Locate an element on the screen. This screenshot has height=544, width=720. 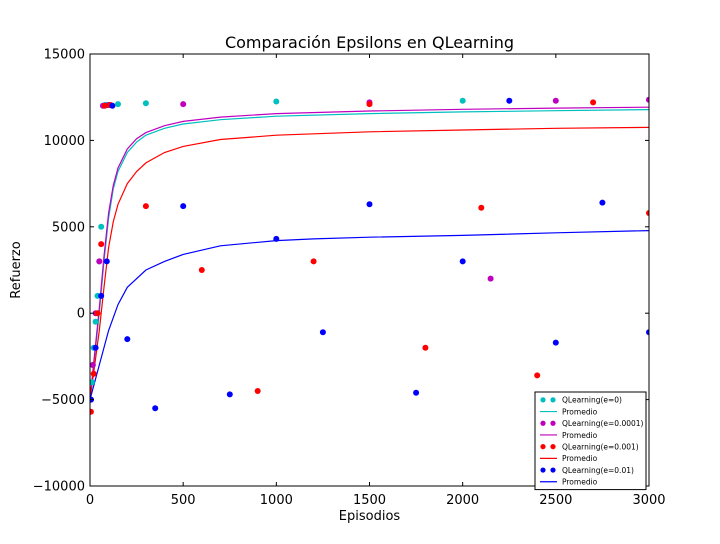
legend-box is located at coordinates (590, 441).